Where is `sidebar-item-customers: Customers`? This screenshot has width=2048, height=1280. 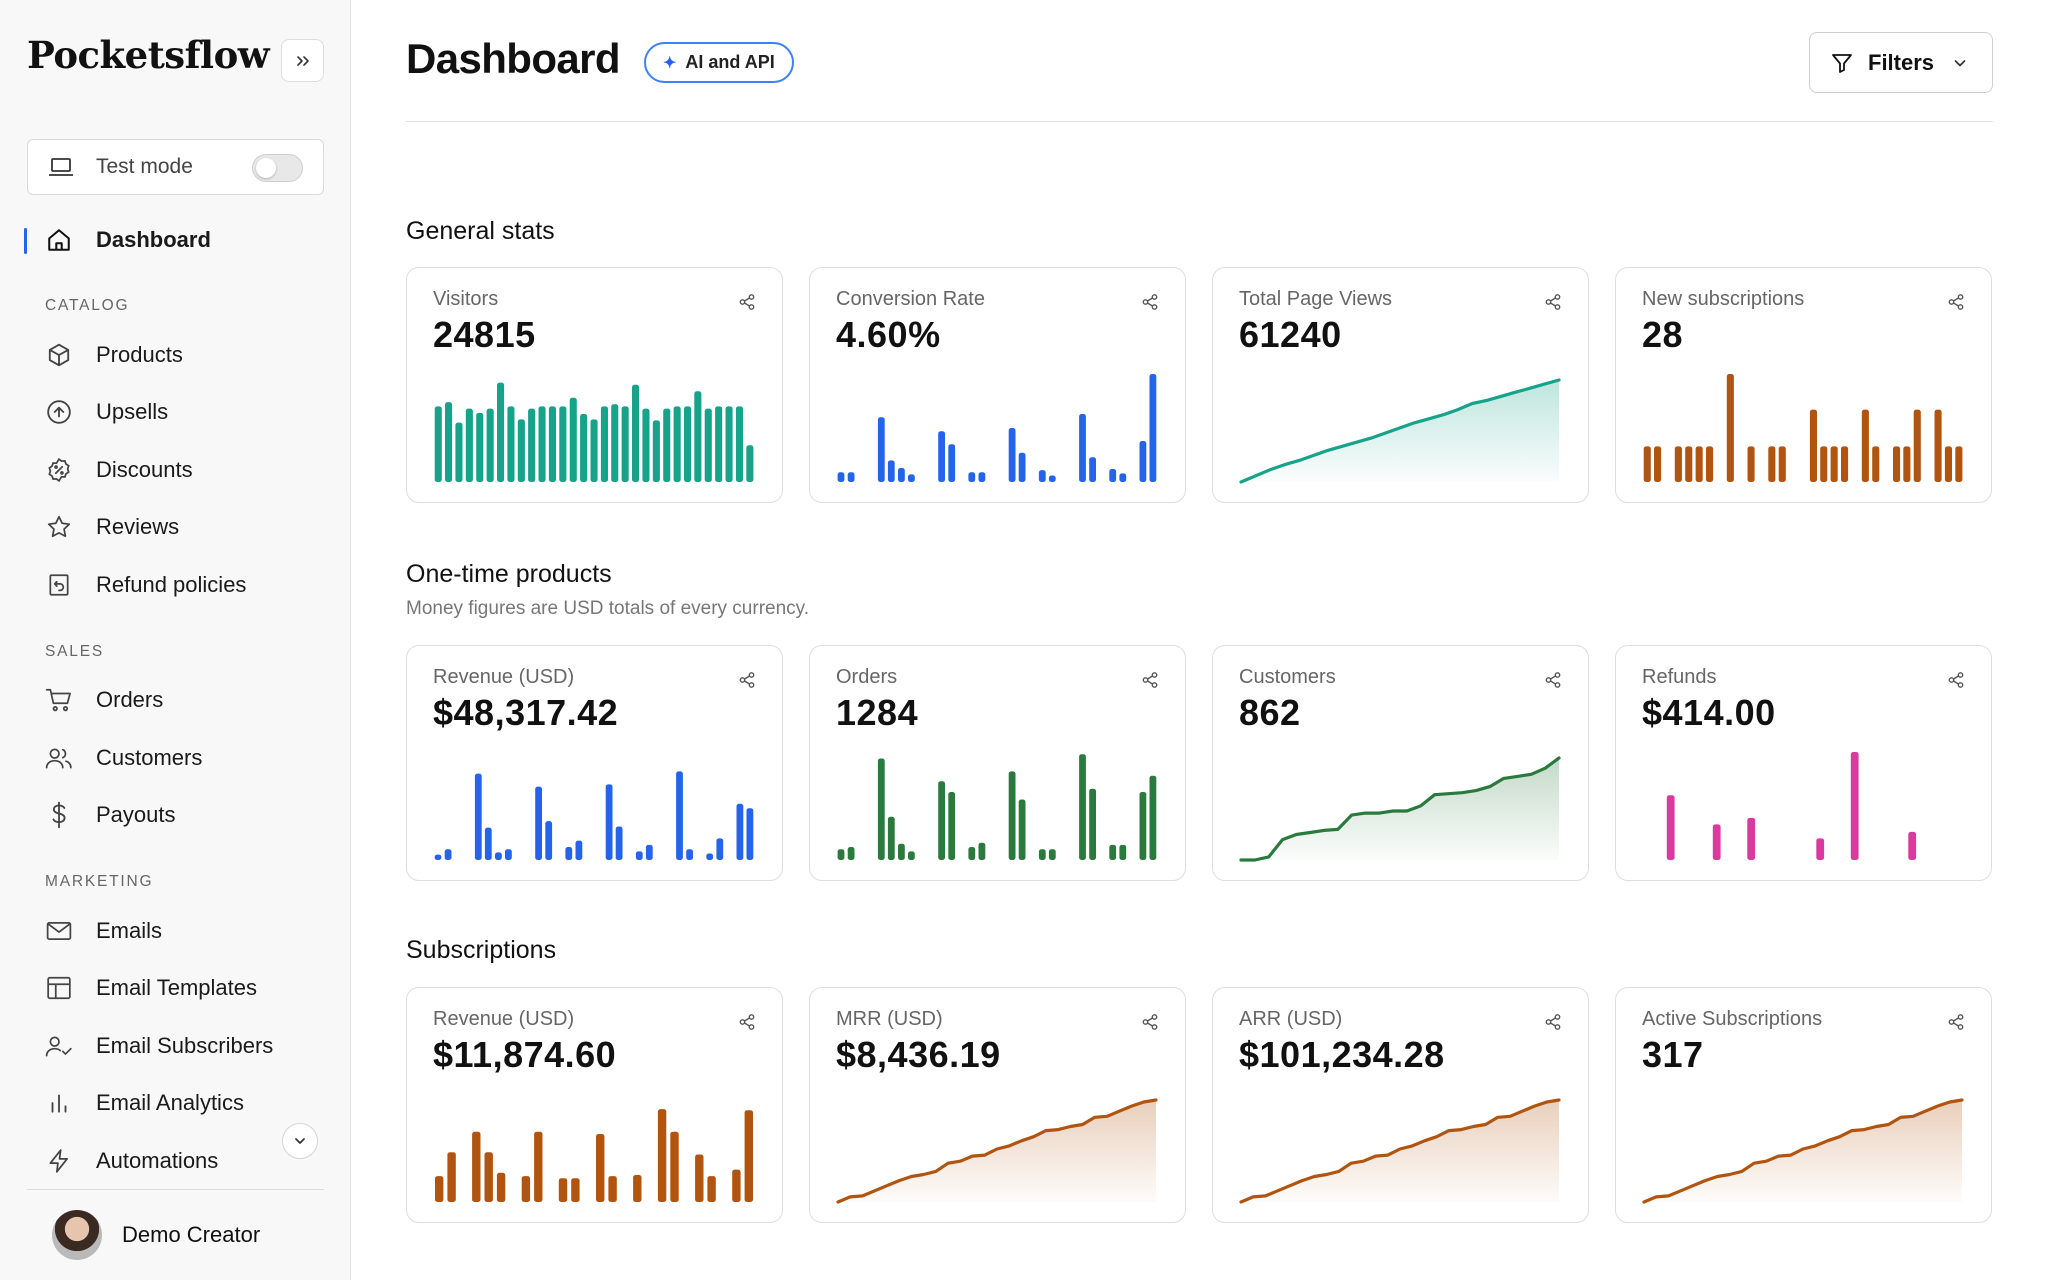 sidebar-item-customers: Customers is located at coordinates (123, 758).